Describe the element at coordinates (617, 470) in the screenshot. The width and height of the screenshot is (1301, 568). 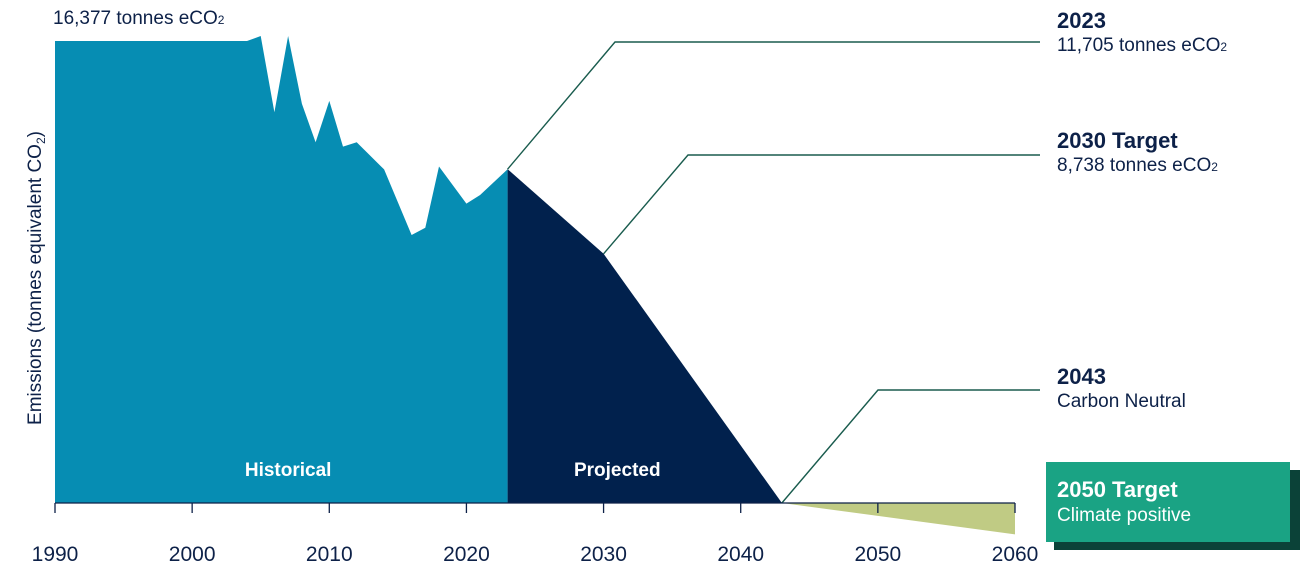
I see `projected-label: Projected` at that location.